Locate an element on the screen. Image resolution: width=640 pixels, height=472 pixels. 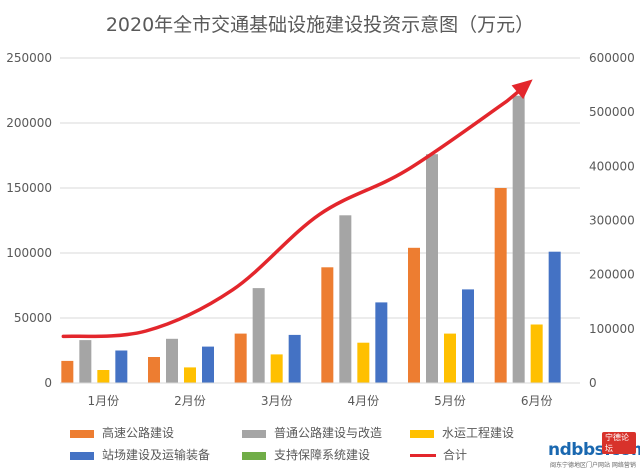
y2-tick-label: 600000 is located at coordinates (612, 58).